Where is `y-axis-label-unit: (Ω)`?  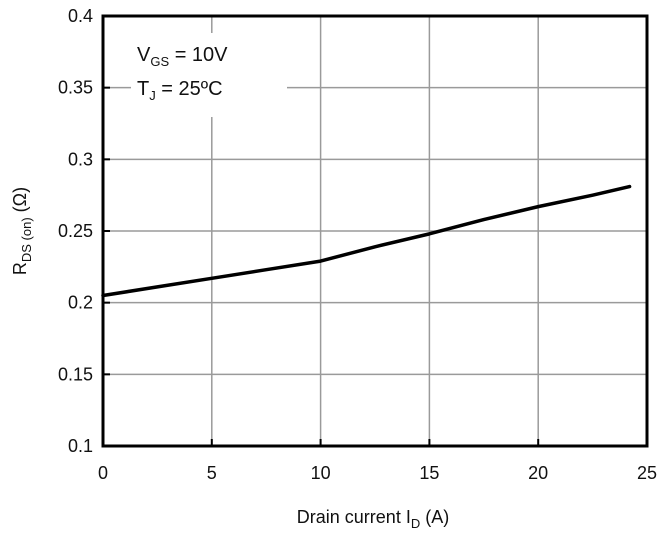 y-axis-label-unit: (Ω) is located at coordinates (20, 202).